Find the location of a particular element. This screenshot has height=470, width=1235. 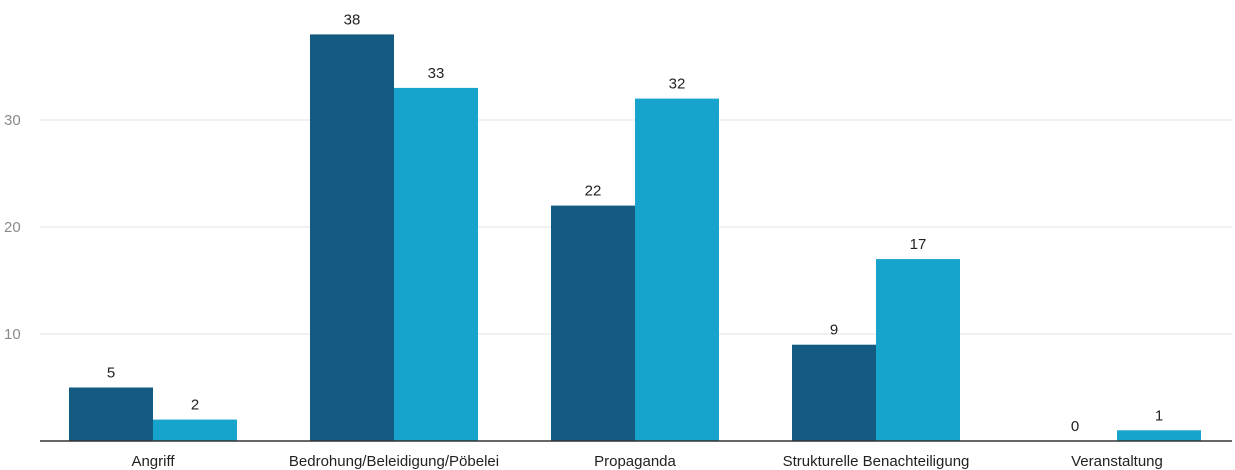

y-tick-label: 10 is located at coordinates (12, 334).